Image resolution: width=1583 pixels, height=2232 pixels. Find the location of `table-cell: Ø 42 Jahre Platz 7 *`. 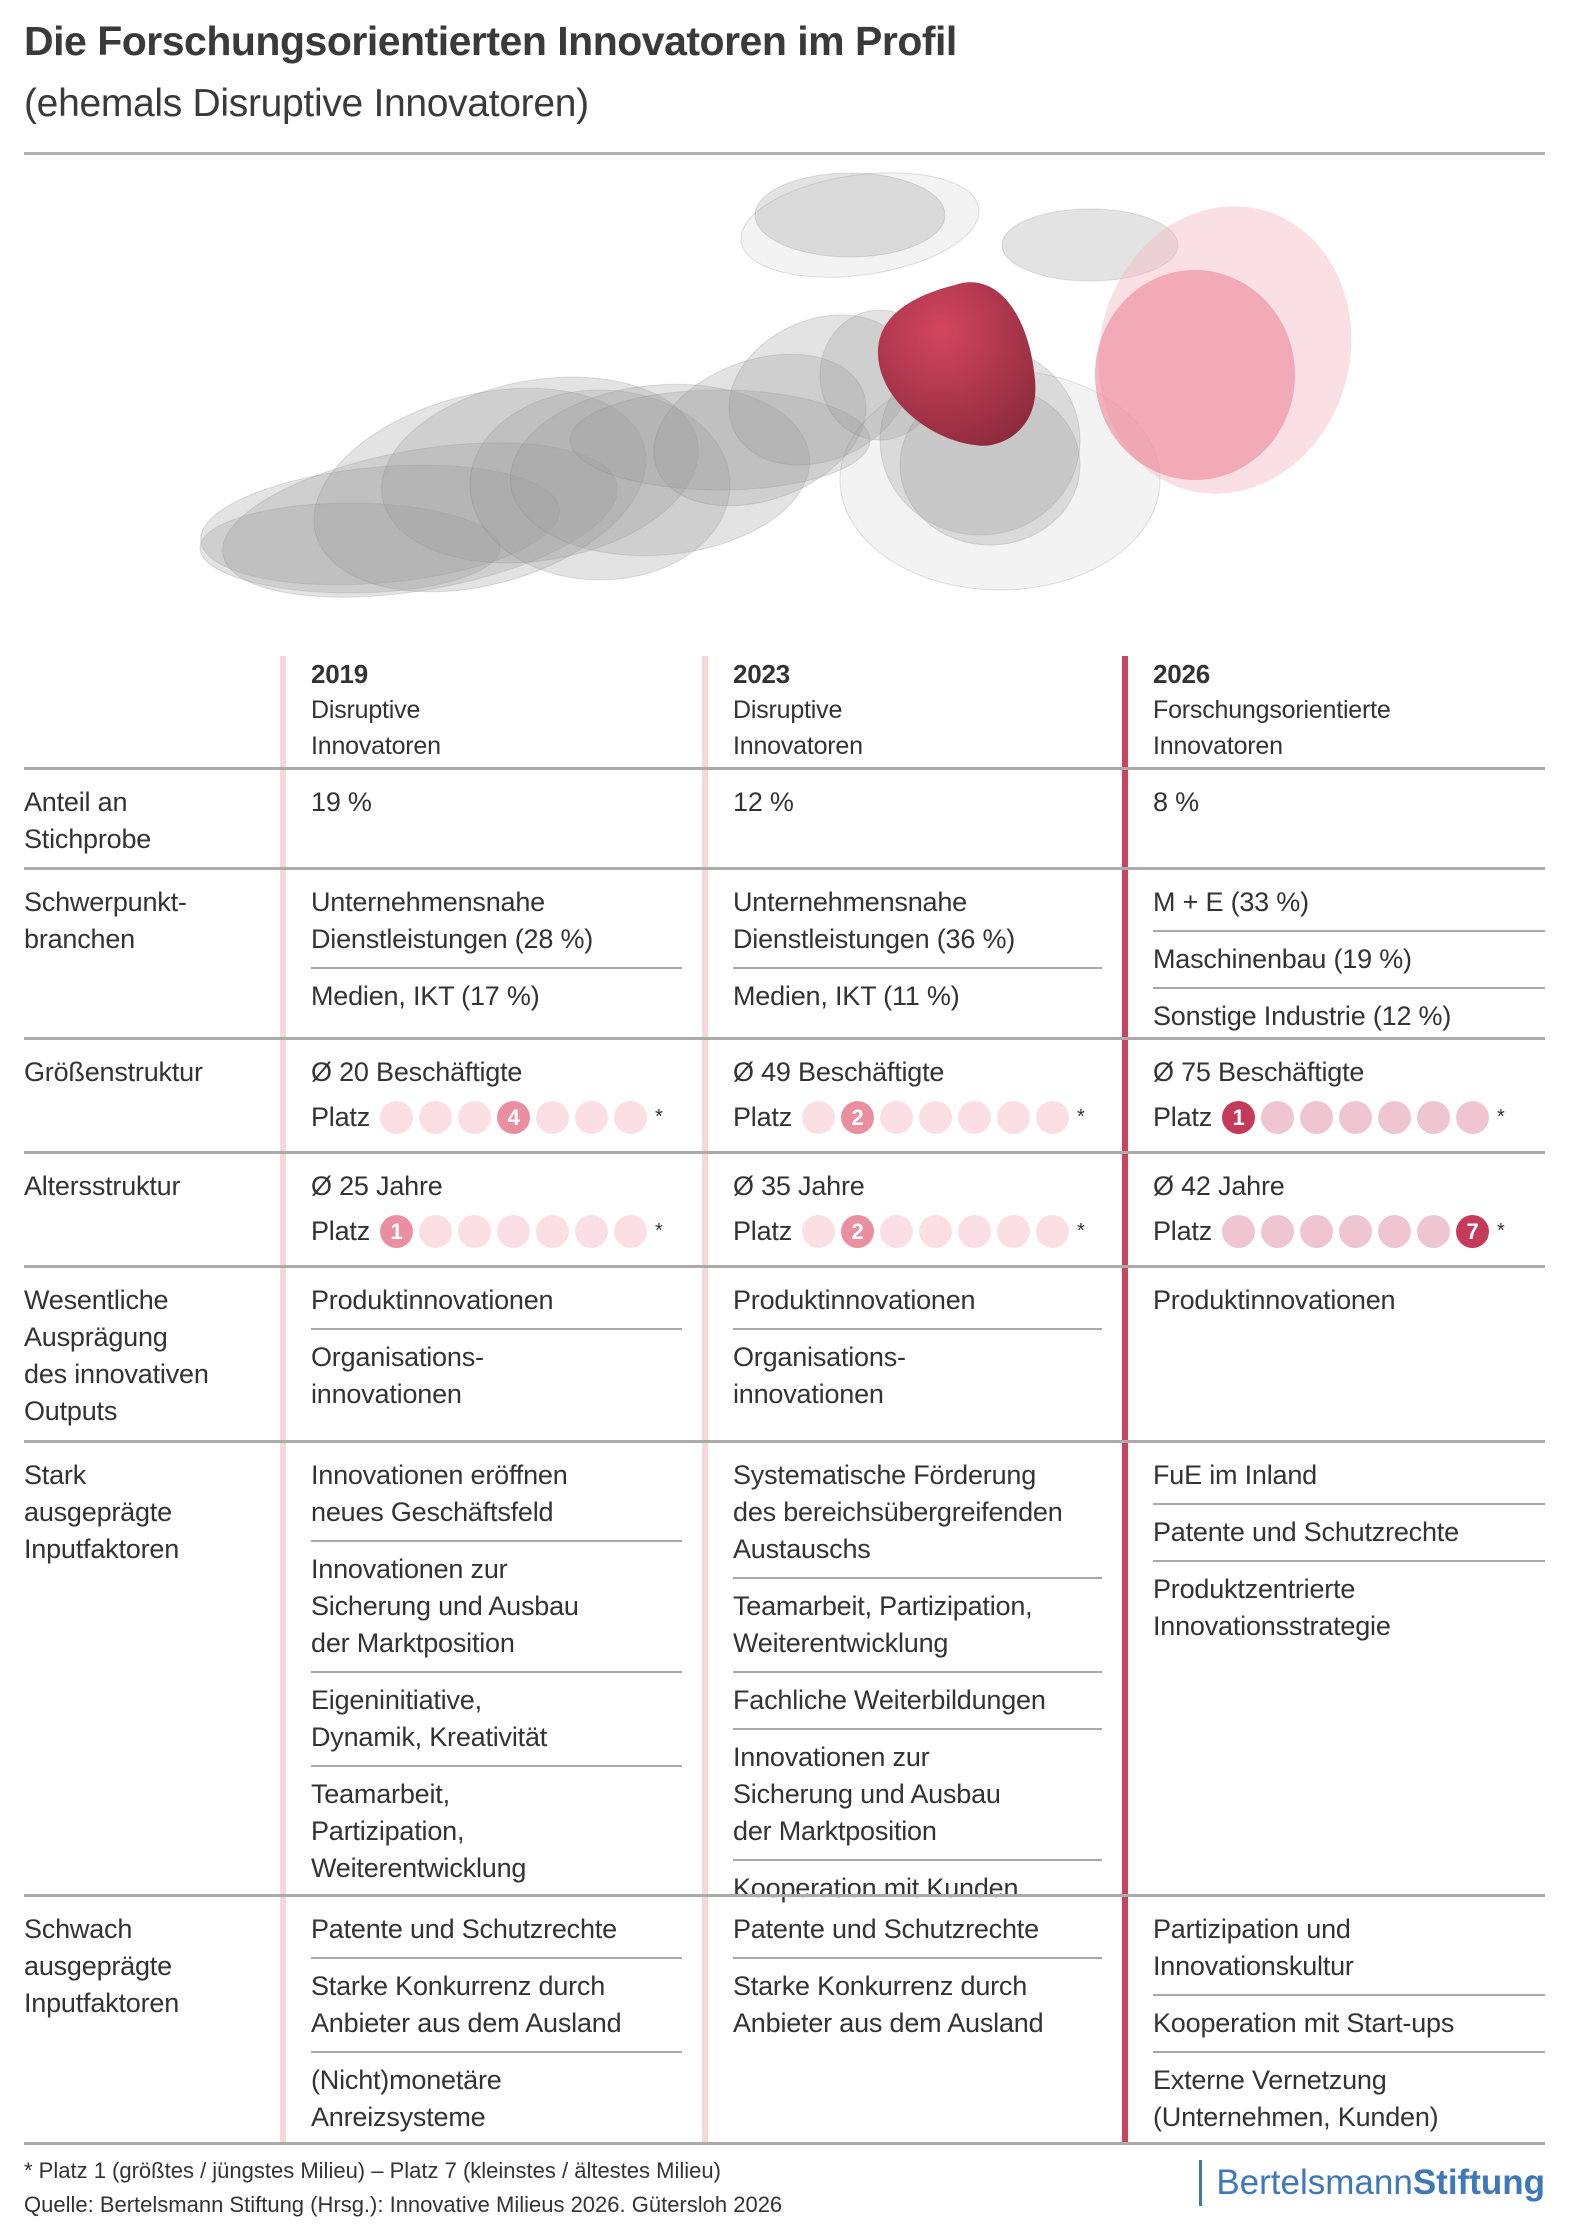

table-cell: Ø 42 Jahre Platz 7 * is located at coordinates (1333, 1209).